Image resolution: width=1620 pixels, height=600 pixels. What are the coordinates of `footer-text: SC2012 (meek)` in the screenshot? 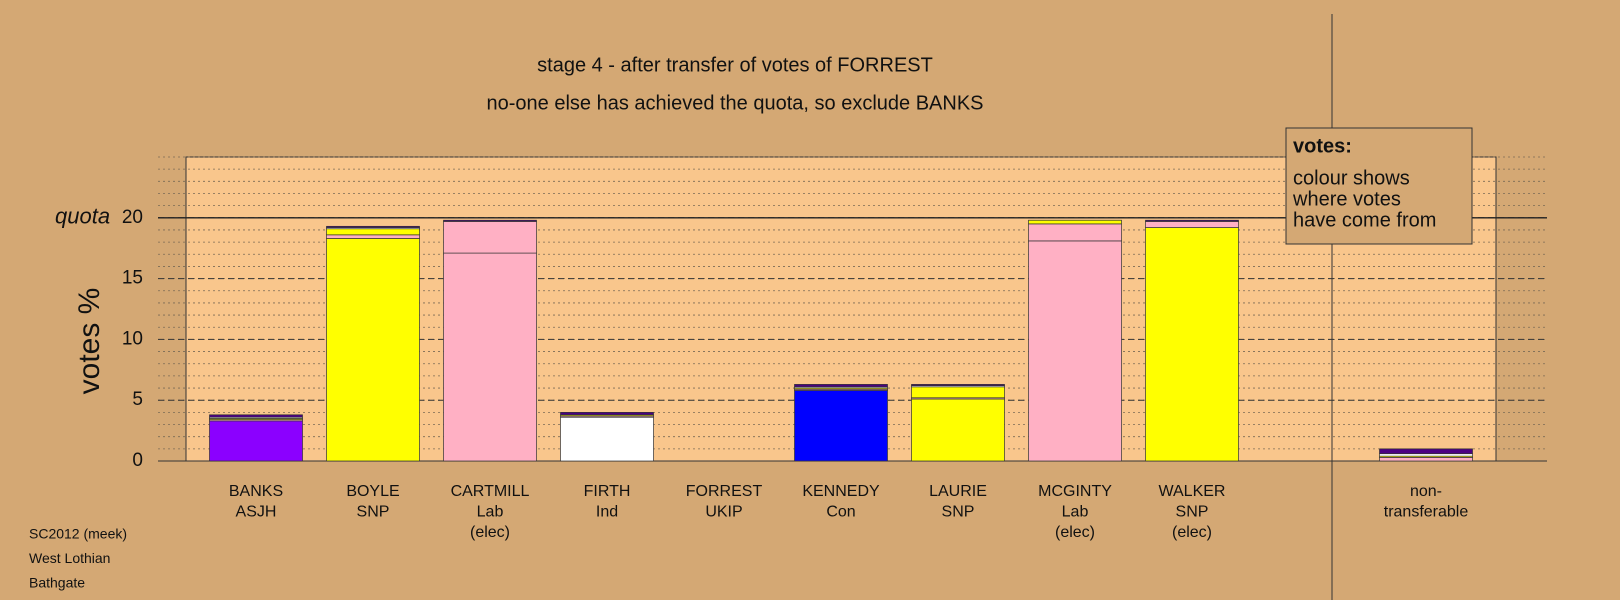 It's located at (78, 534).